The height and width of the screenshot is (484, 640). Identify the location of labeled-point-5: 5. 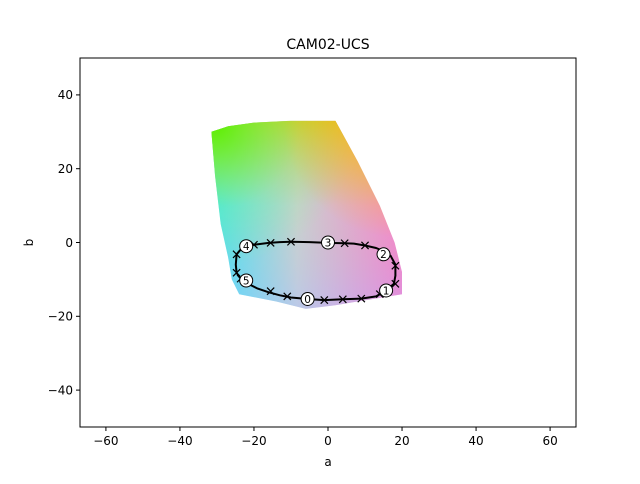
(246, 280).